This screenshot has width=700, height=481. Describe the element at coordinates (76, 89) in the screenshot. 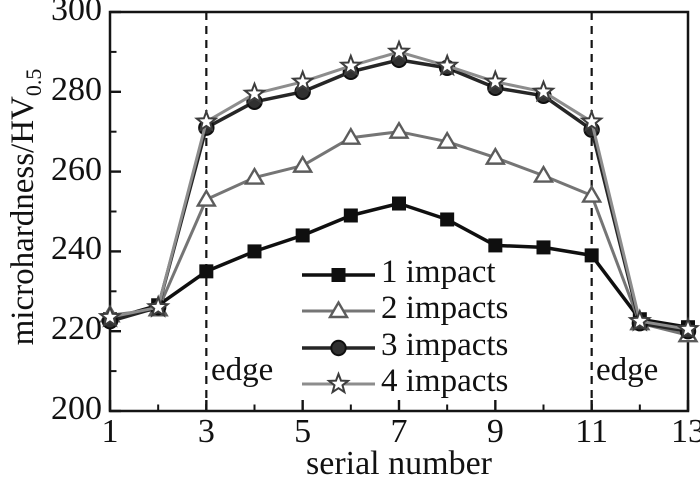

I see `y-tick-label: 280` at that location.